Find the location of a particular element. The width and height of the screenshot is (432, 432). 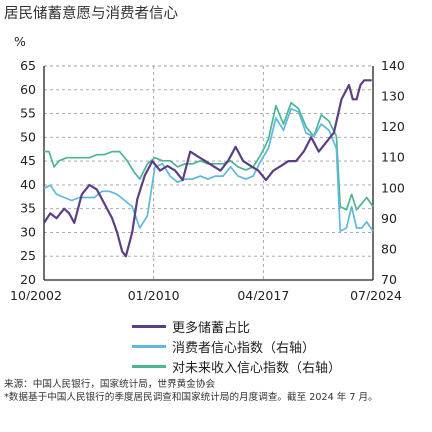

left-tick-label: 50 is located at coordinates (28, 136).